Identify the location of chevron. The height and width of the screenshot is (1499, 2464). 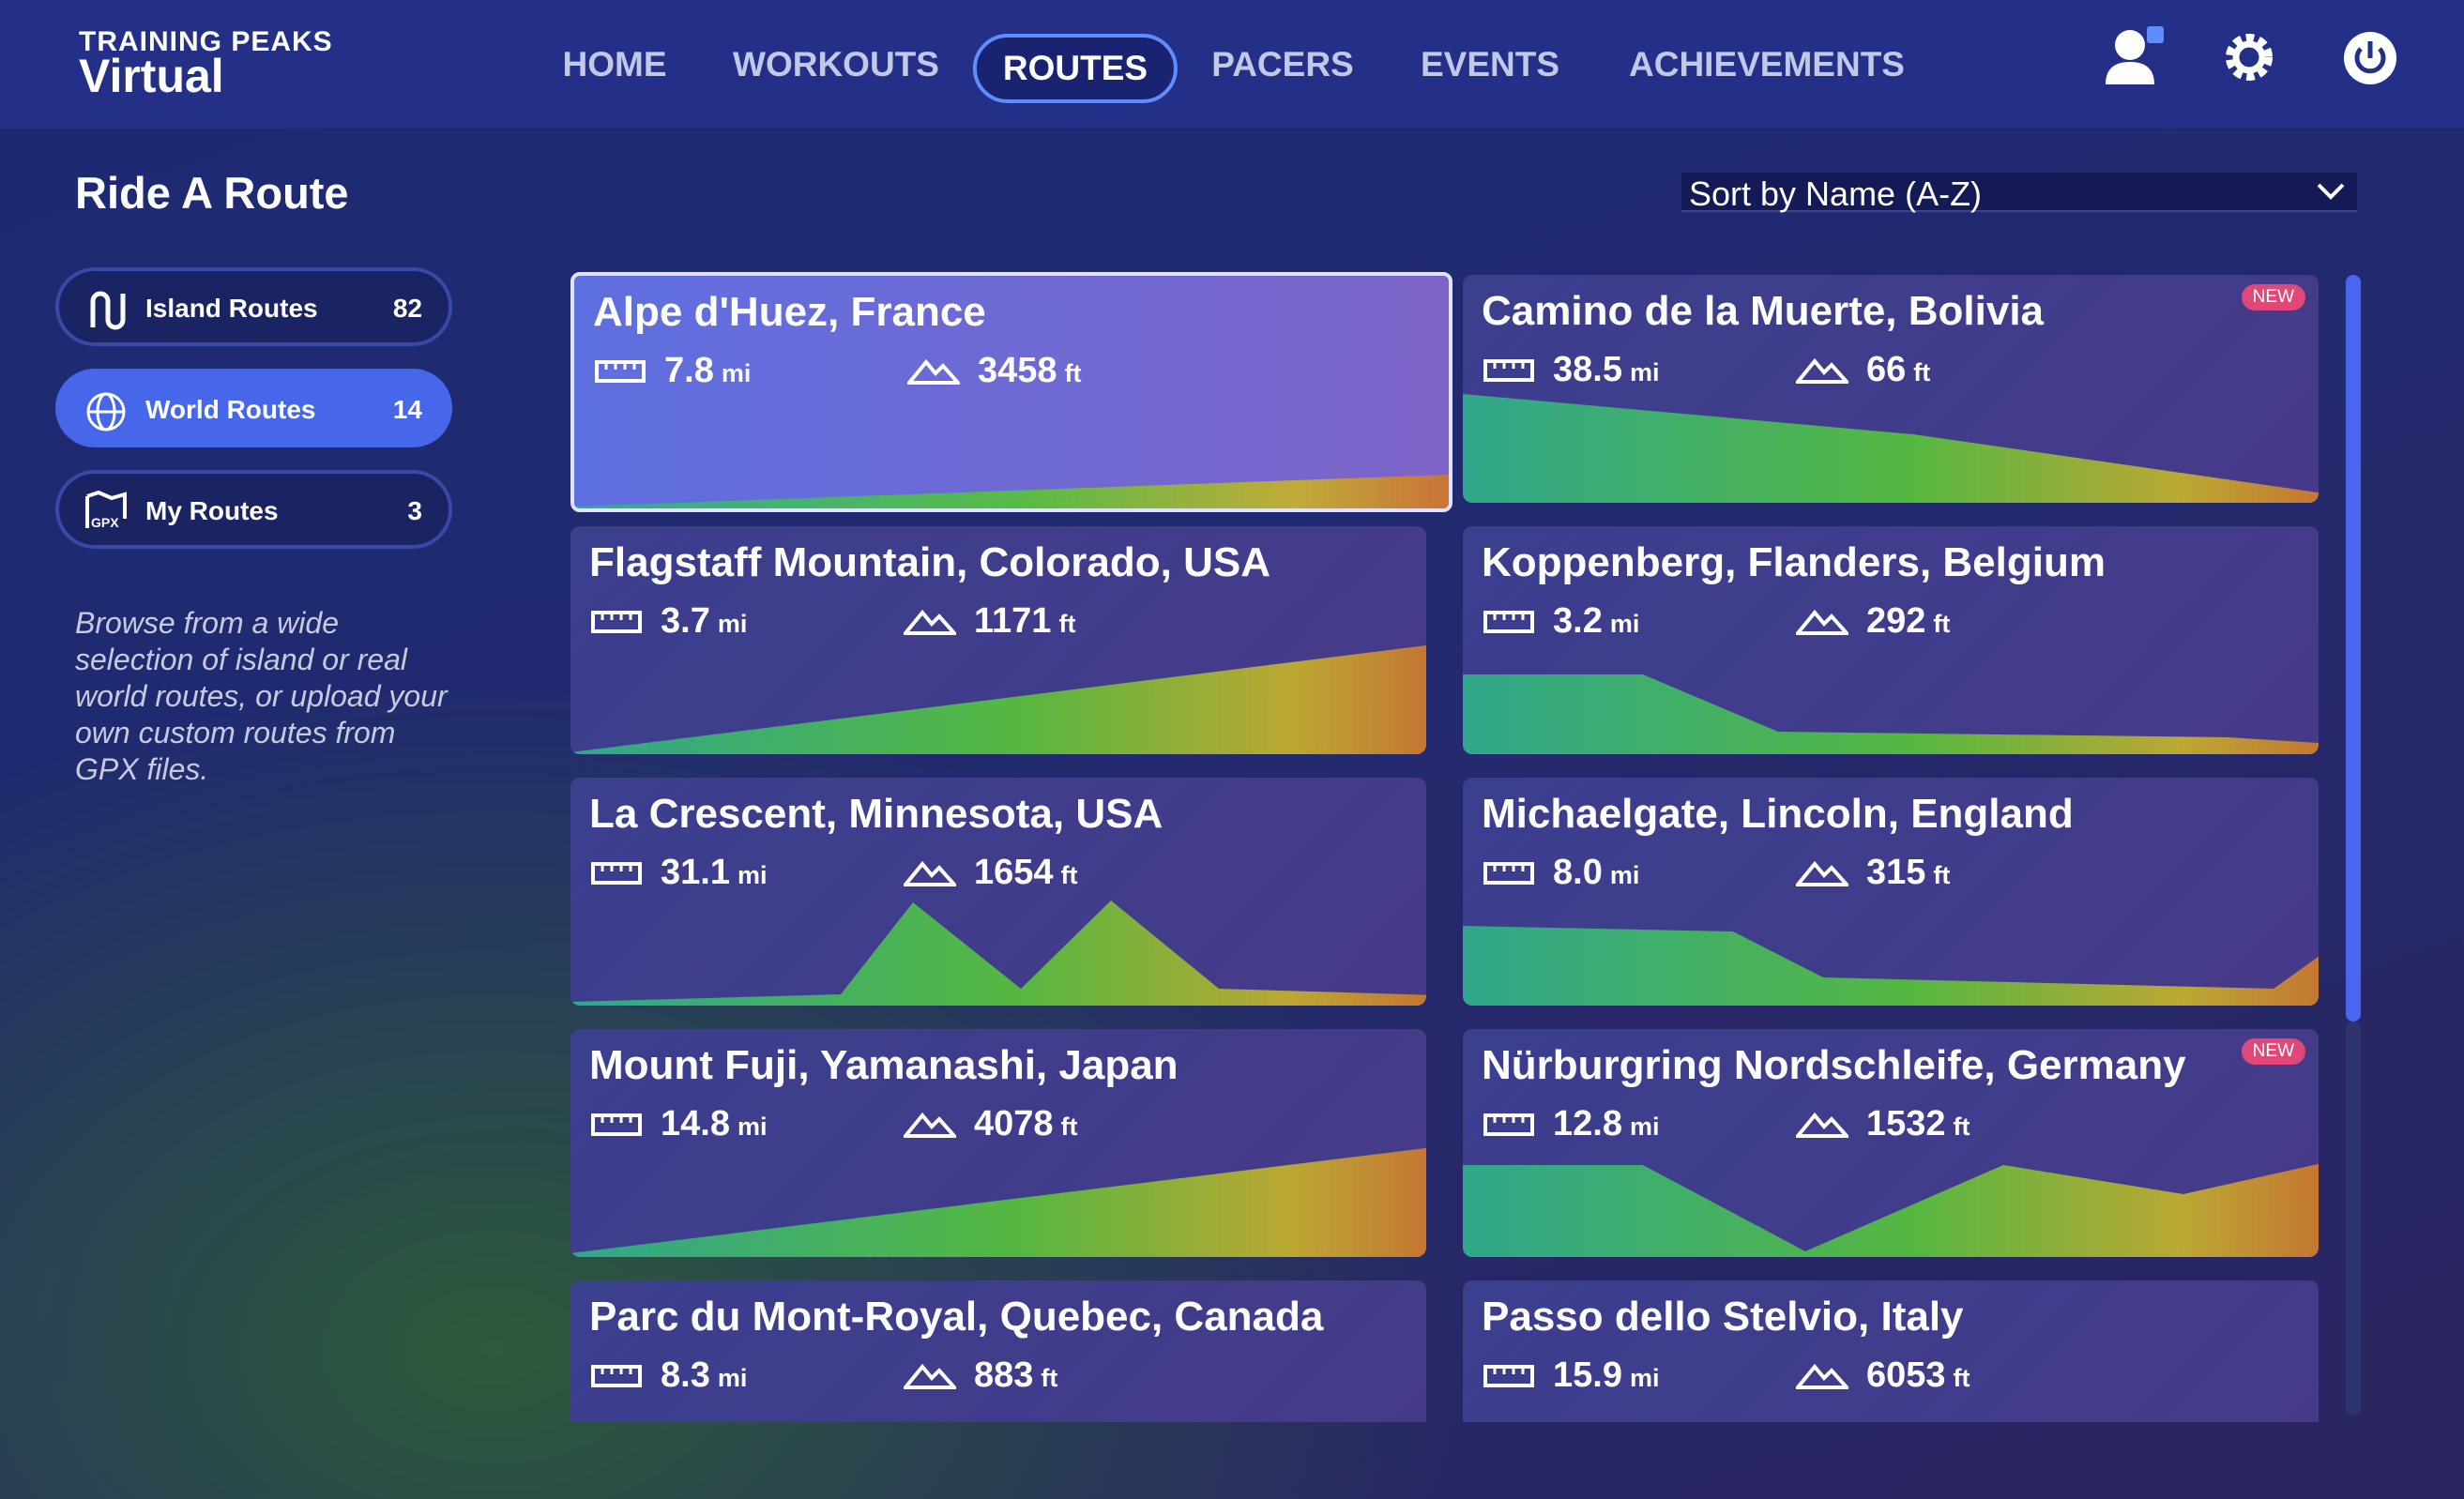
(2331, 191).